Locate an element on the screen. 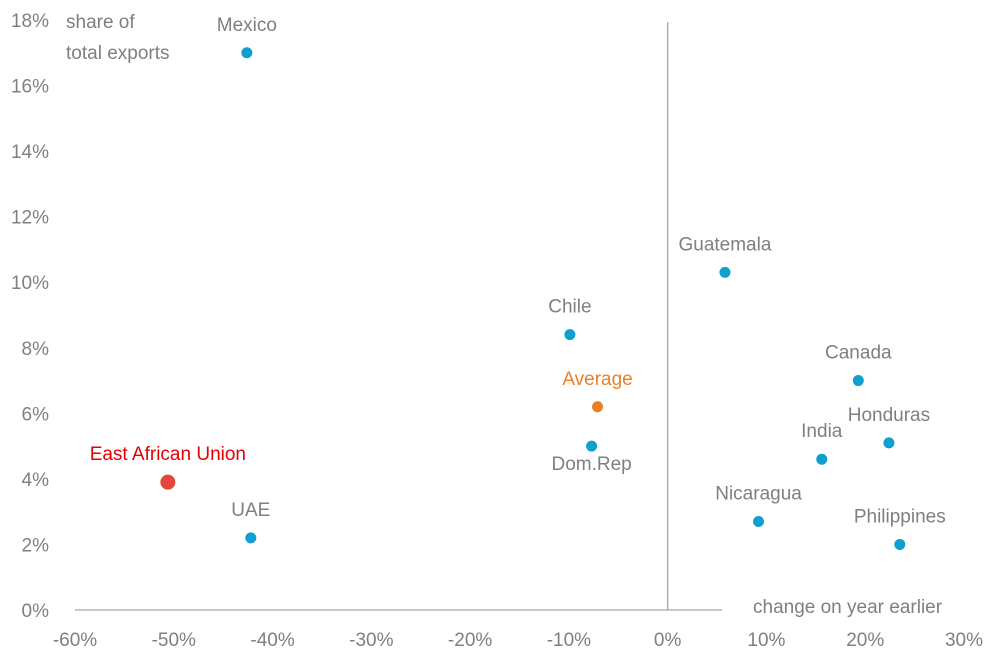 This screenshot has width=1003, height=666. y-axis-label-line-1: share of is located at coordinates (100, 22).